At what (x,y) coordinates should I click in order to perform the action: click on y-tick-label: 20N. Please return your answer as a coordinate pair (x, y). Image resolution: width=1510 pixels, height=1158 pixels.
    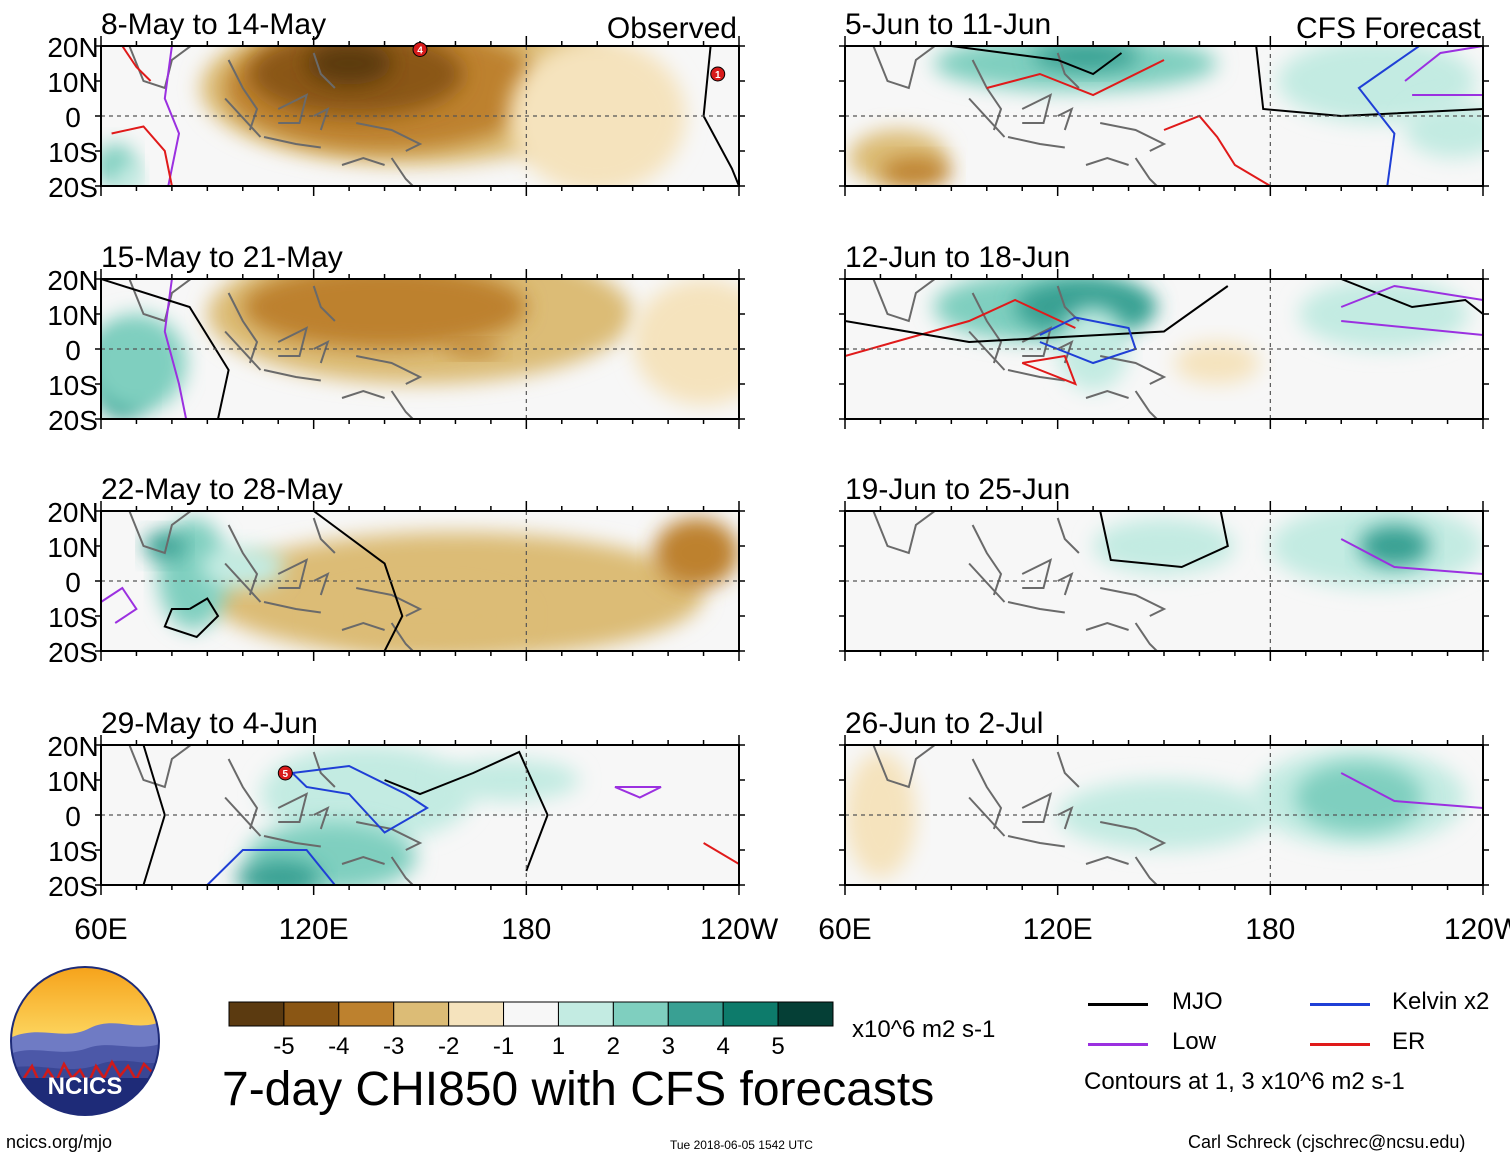
    Looking at the image, I should click on (72, 280).